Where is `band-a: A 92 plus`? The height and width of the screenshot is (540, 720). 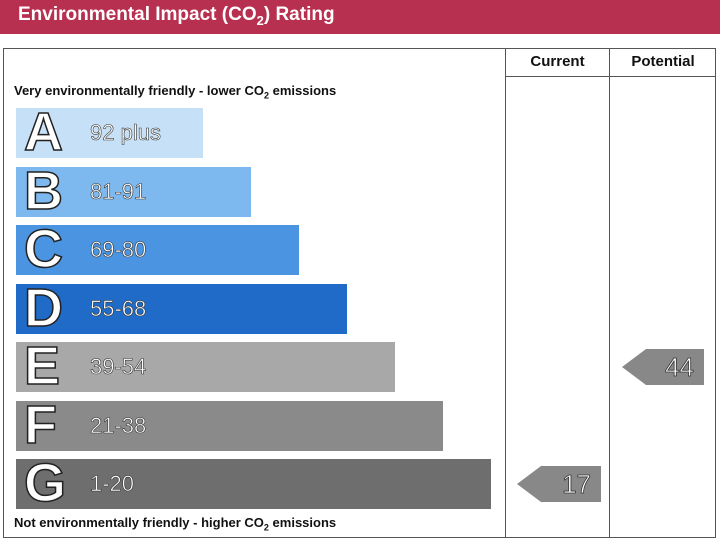 band-a: A 92 plus is located at coordinates (109, 132).